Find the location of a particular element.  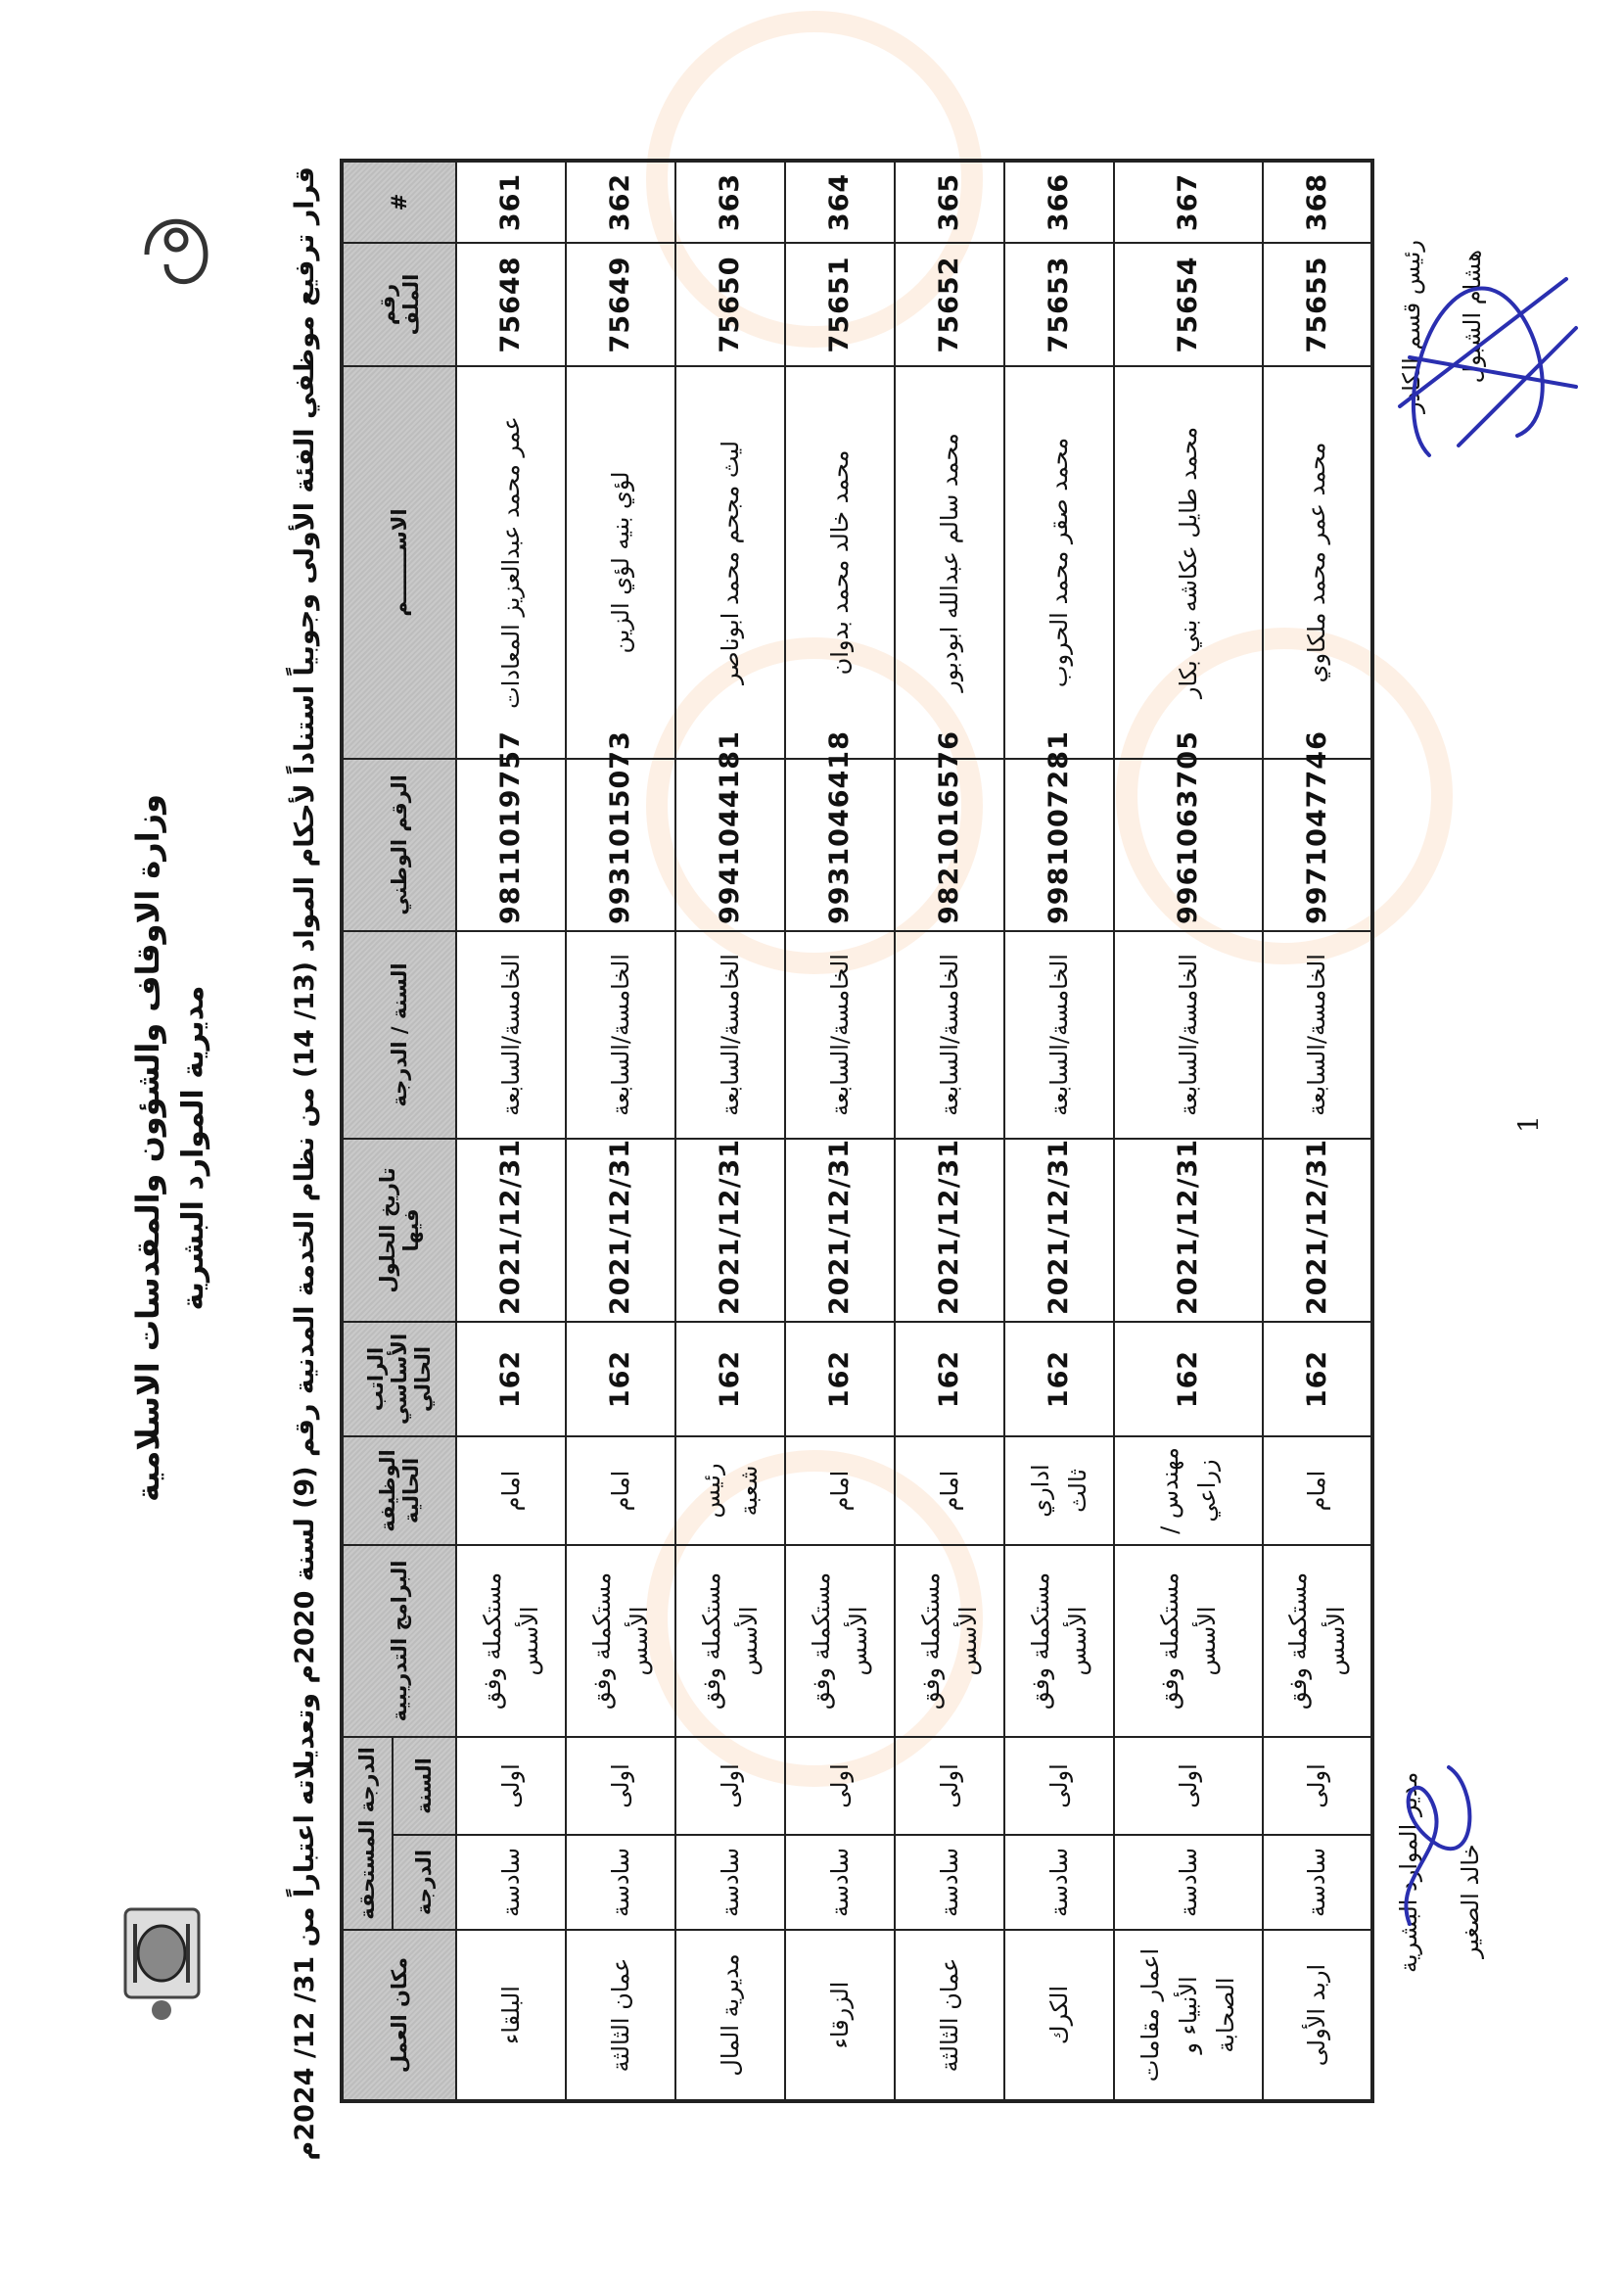

current-job-cell: رئيس شعبة is located at coordinates (730, 1490).